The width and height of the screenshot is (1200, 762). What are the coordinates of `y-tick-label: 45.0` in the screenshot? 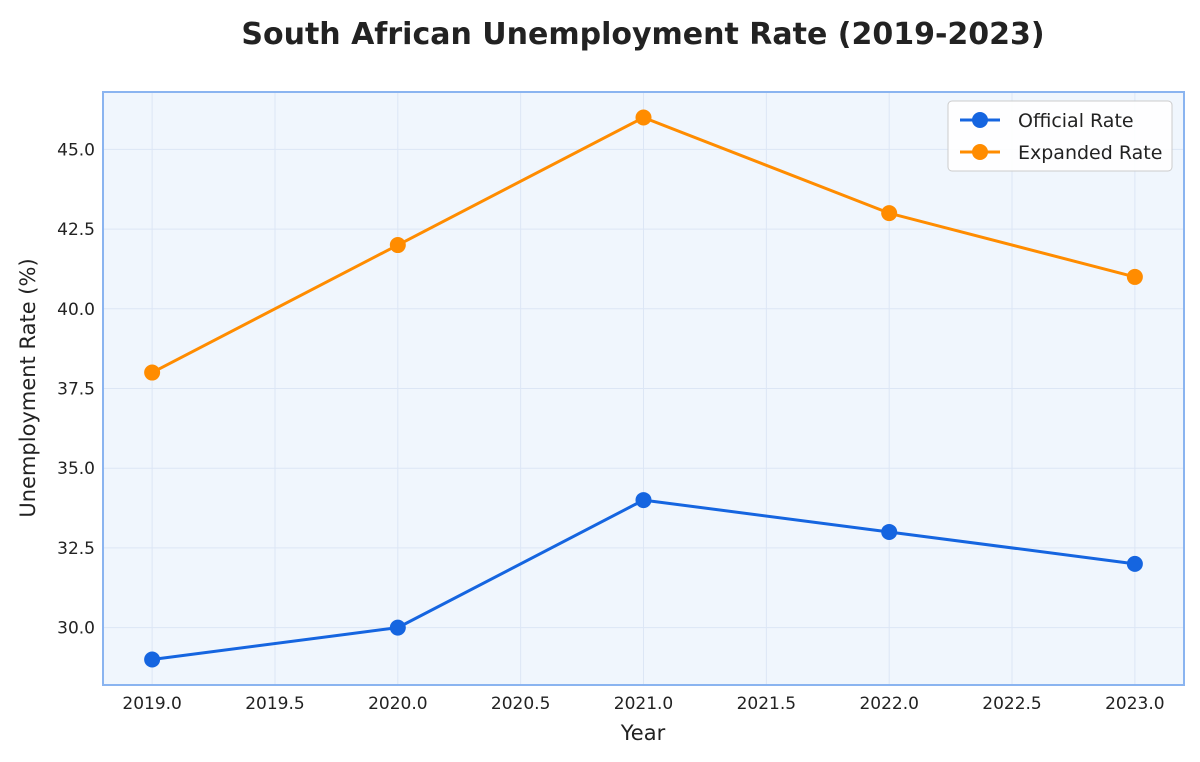 It's located at (76, 150).